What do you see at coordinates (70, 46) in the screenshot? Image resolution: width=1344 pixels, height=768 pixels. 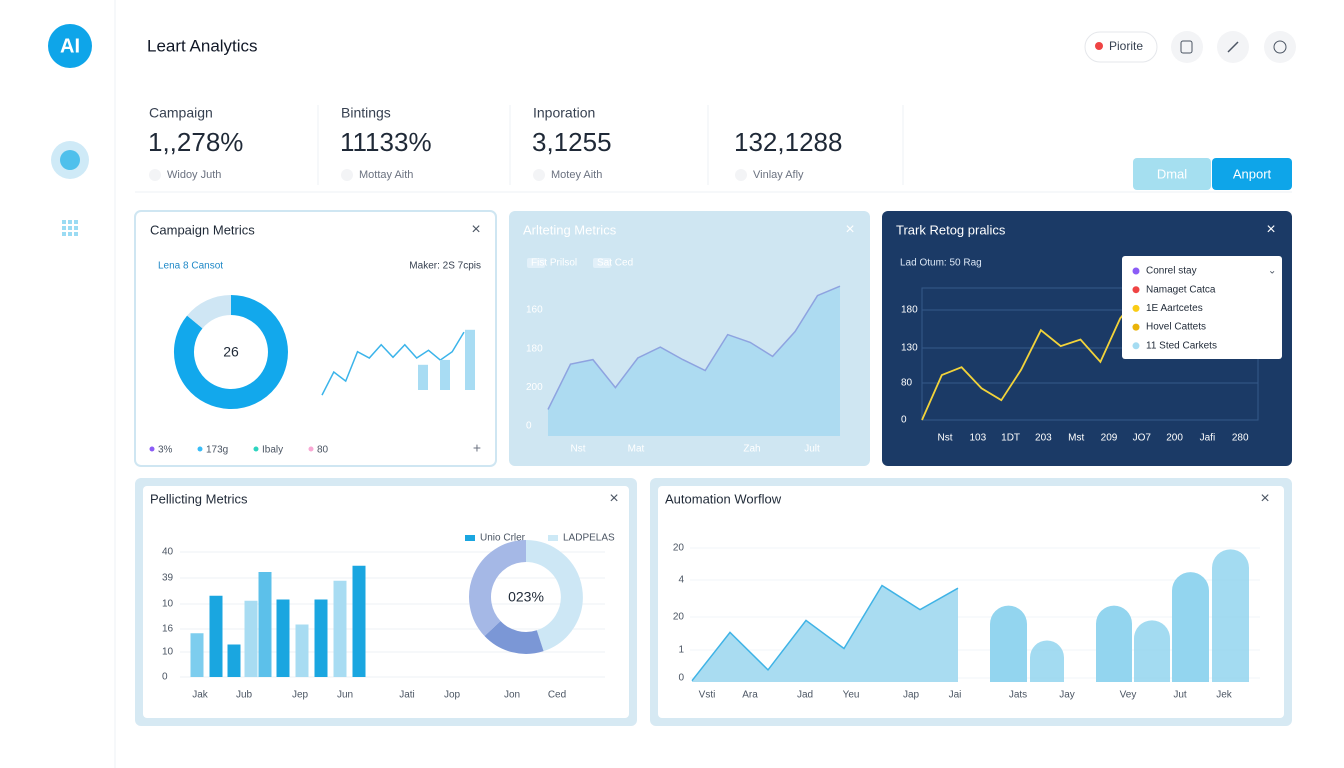 I see `logo` at bounding box center [70, 46].